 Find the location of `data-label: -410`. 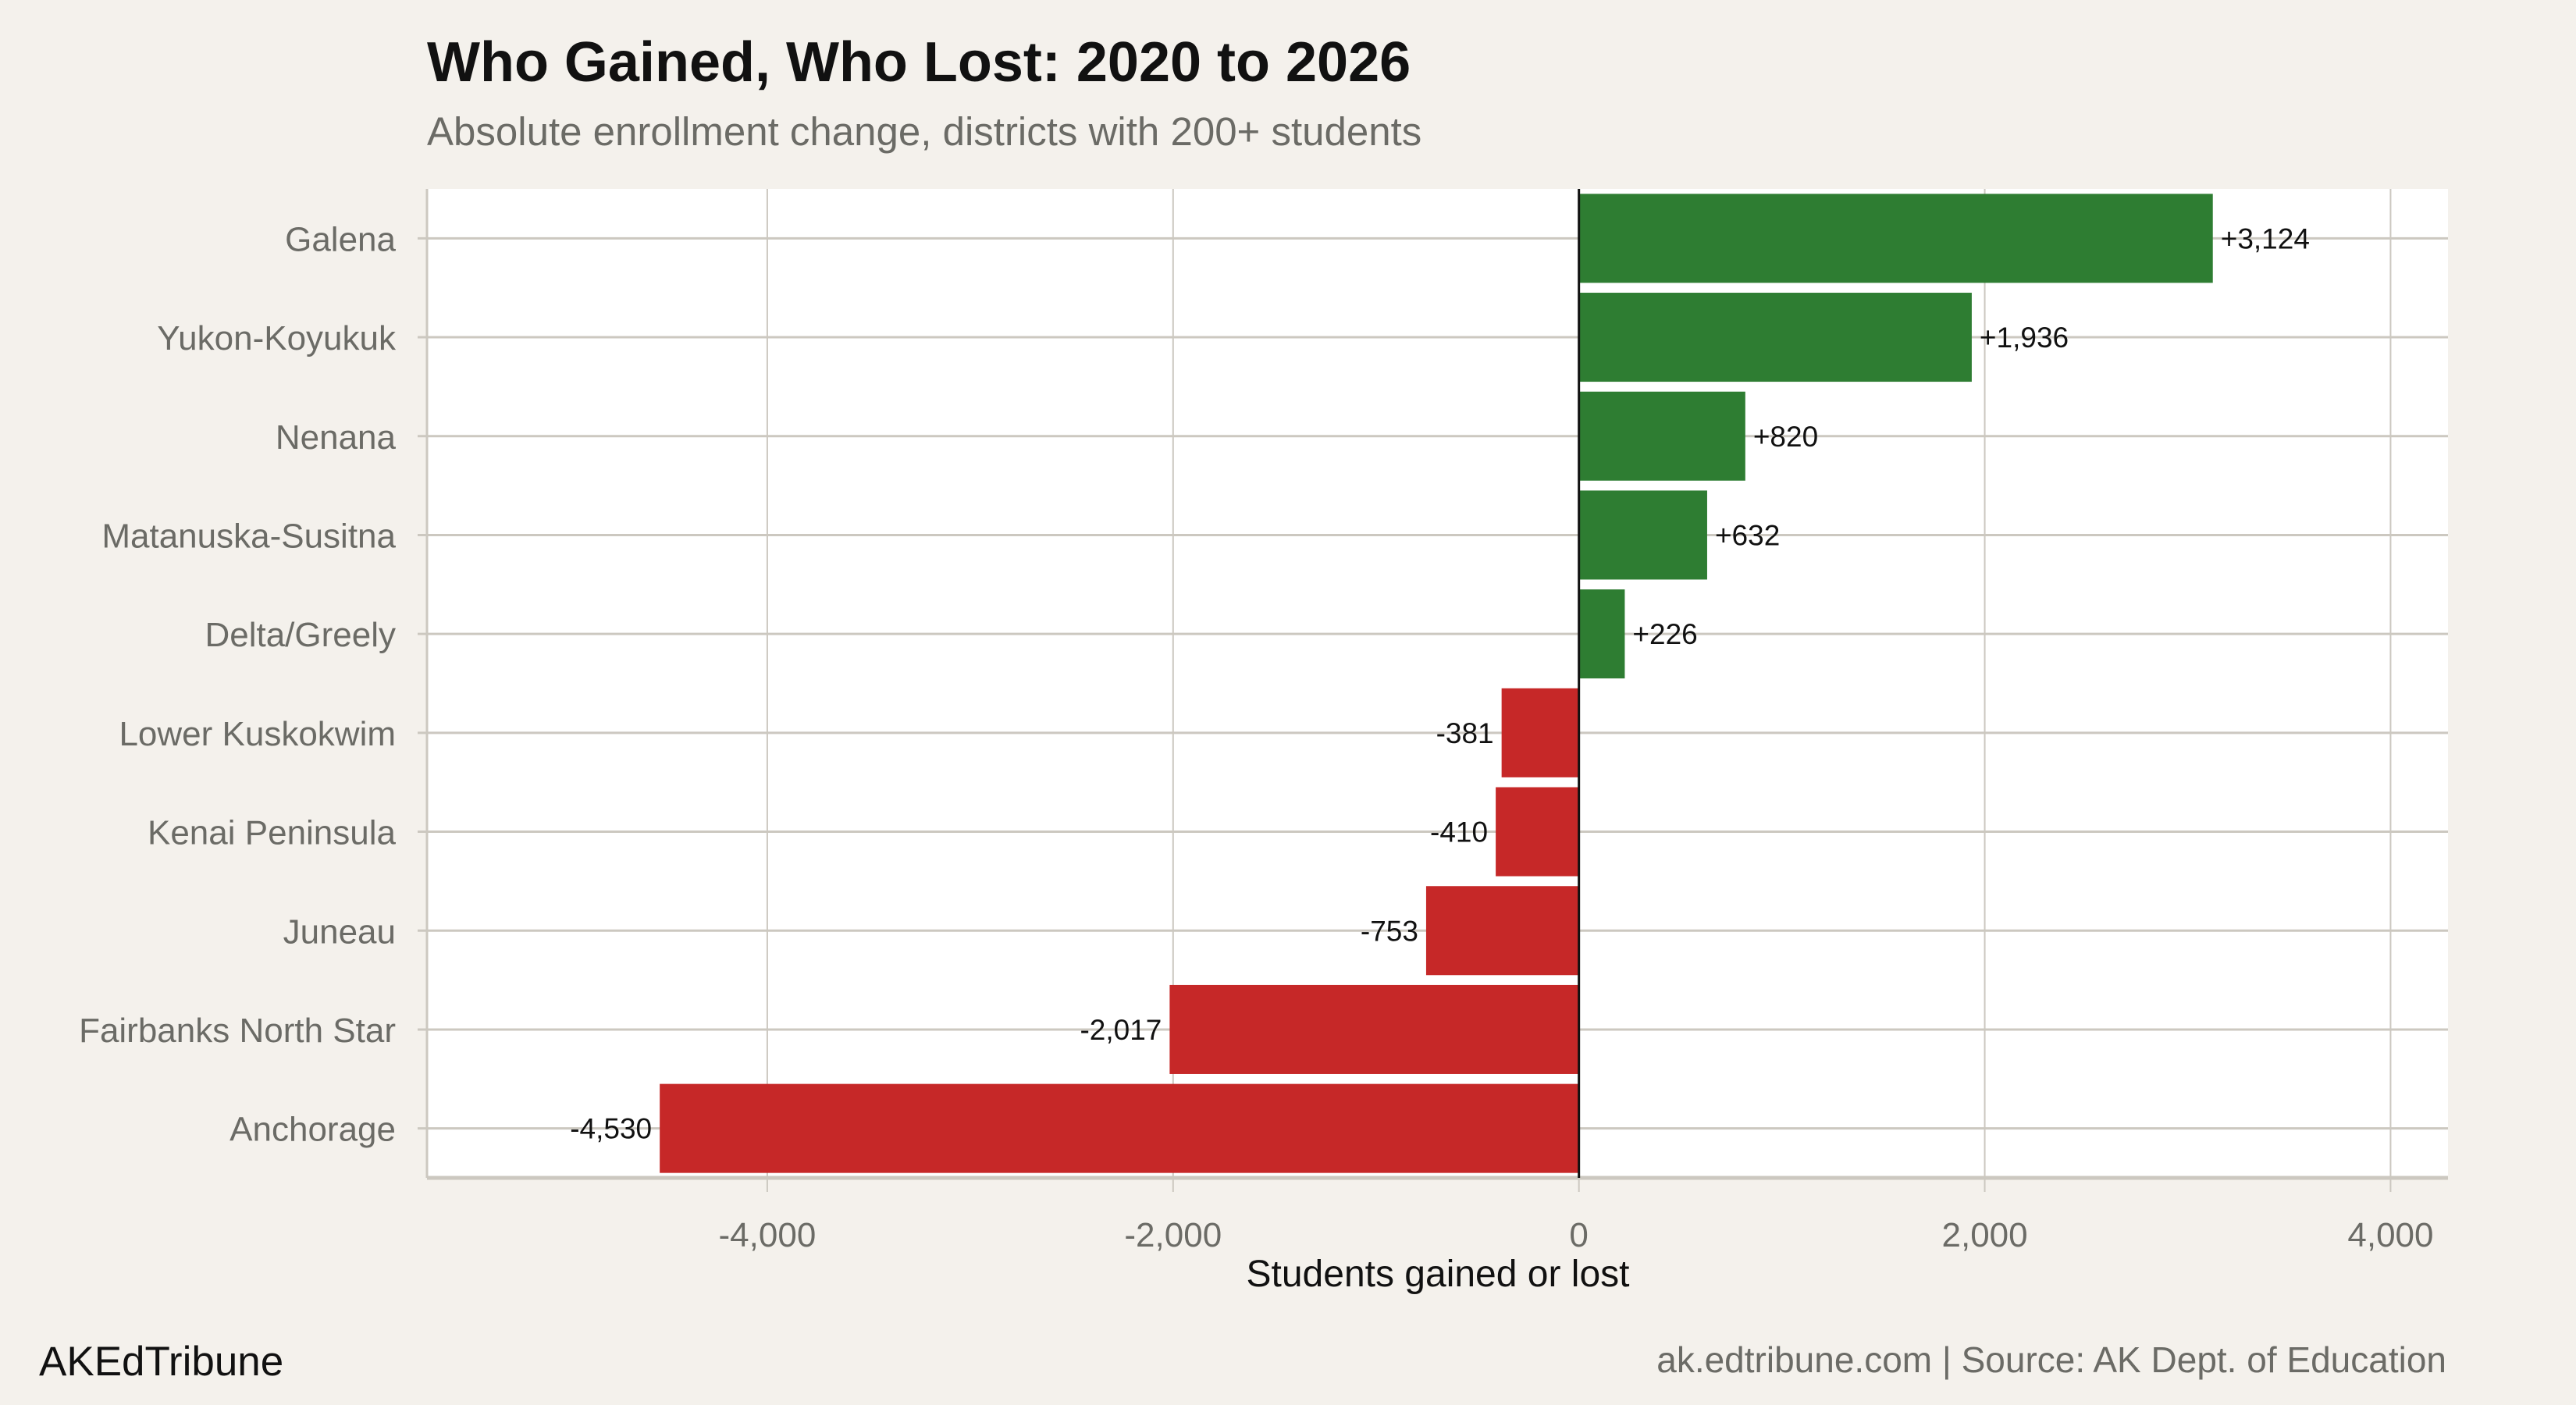

data-label: -410 is located at coordinates (1459, 832).